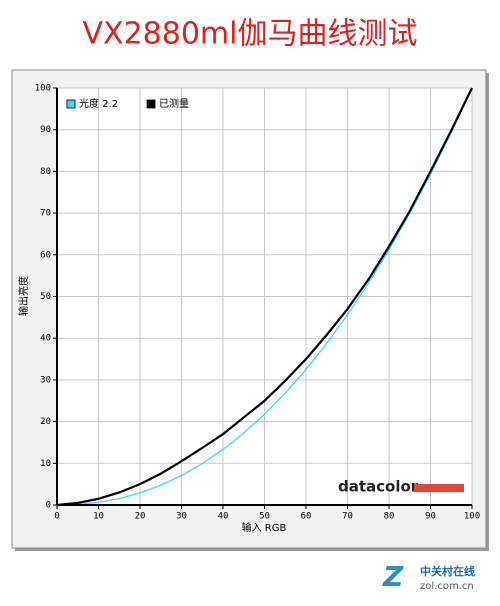 This screenshot has height=606, width=500. I want to click on y-tick-label: 60, so click(45, 255).